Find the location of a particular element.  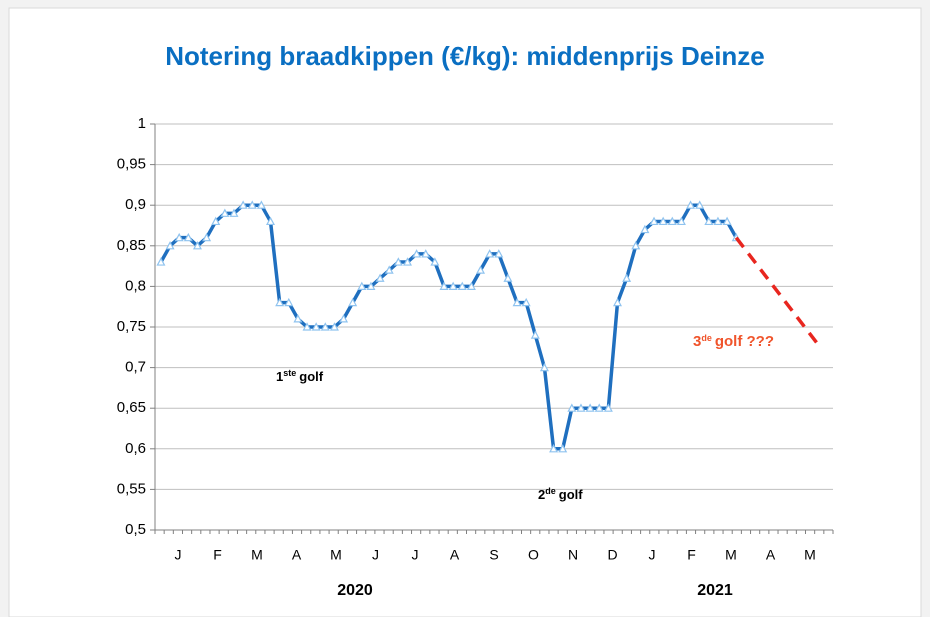

x-year-label: 2020 is located at coordinates (355, 590).